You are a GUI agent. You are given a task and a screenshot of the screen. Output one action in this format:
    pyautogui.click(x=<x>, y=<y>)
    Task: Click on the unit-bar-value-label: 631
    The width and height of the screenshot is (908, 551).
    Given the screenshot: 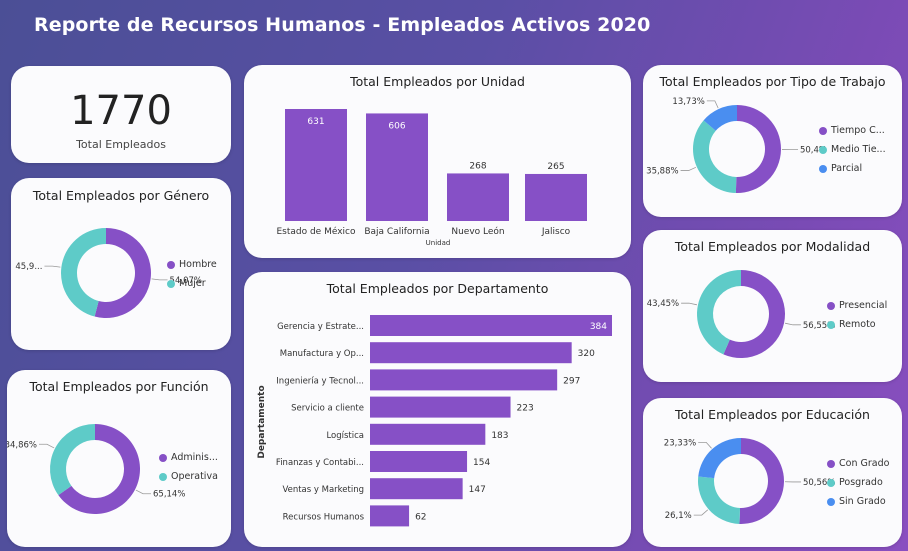 What is the action you would take?
    pyautogui.click(x=315, y=122)
    